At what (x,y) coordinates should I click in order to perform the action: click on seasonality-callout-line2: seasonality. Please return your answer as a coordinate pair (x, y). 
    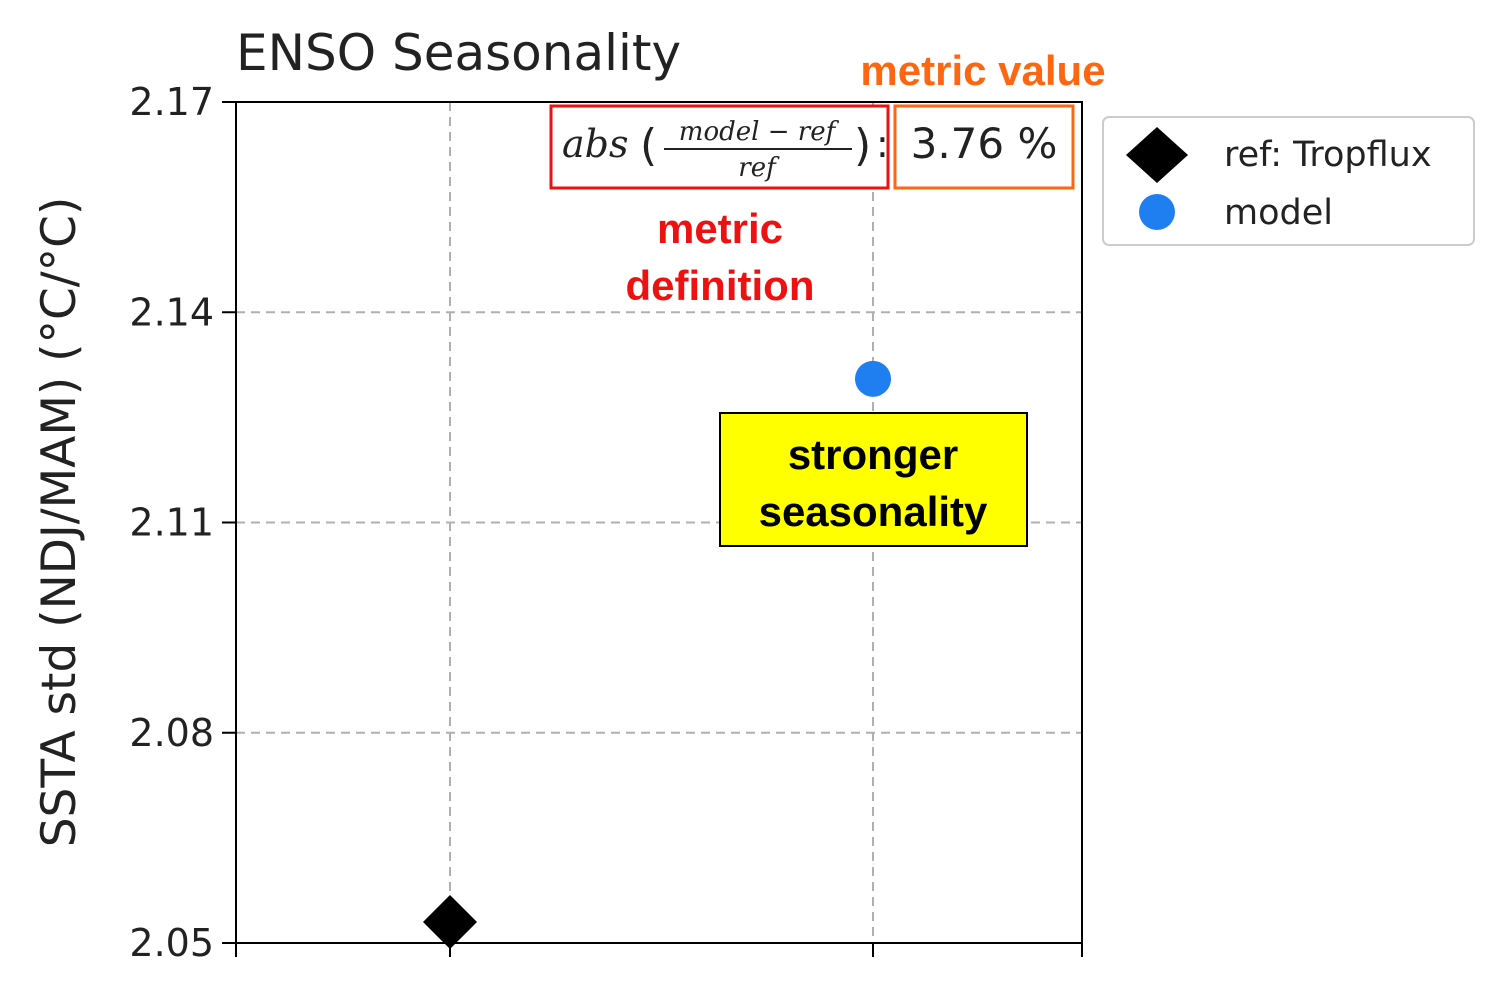
    Looking at the image, I should click on (873, 511).